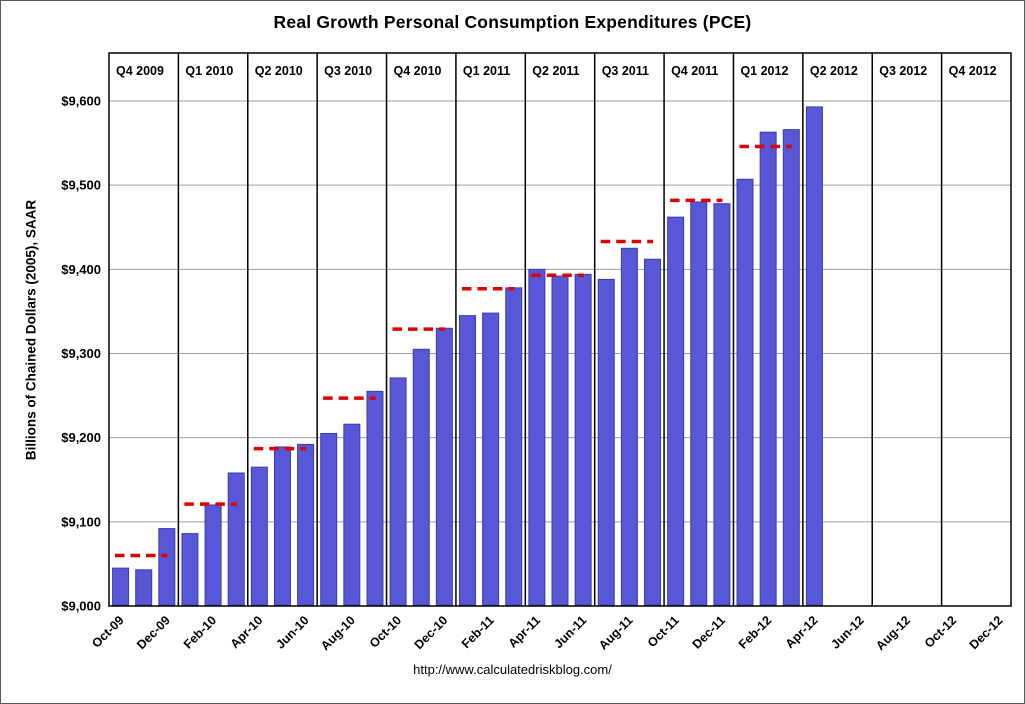  I want to click on y-tick-label: $9,300, so click(81, 353).